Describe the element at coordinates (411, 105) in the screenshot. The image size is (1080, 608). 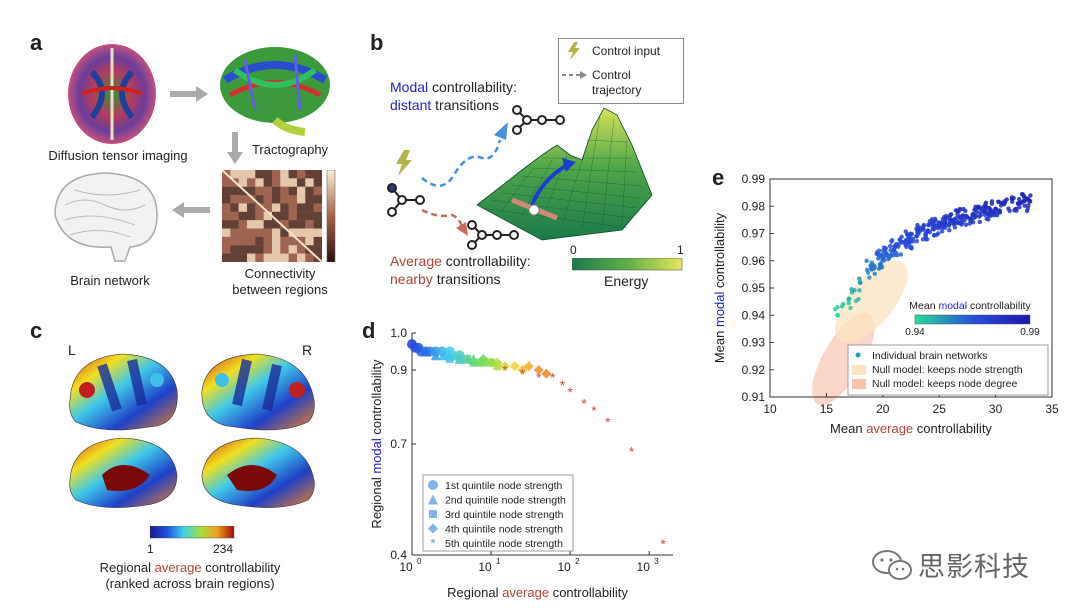
I see `distant-word: distant` at that location.